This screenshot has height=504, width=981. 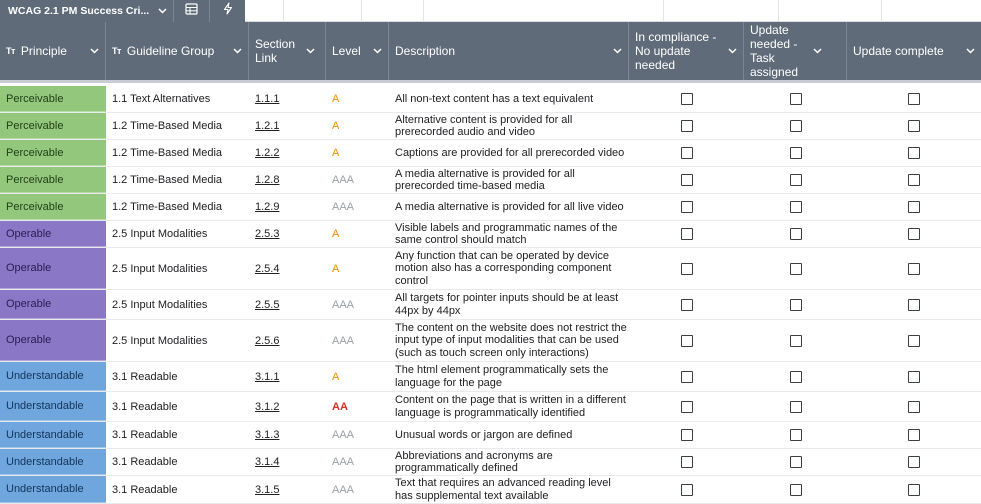 What do you see at coordinates (267, 207) in the screenshot?
I see `section-link: 1.2.9` at bounding box center [267, 207].